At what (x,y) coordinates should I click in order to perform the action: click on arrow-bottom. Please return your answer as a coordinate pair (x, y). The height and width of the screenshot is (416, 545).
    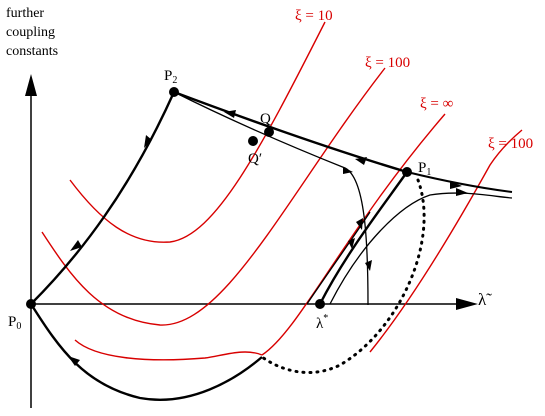
    Looking at the image, I should click on (74, 361).